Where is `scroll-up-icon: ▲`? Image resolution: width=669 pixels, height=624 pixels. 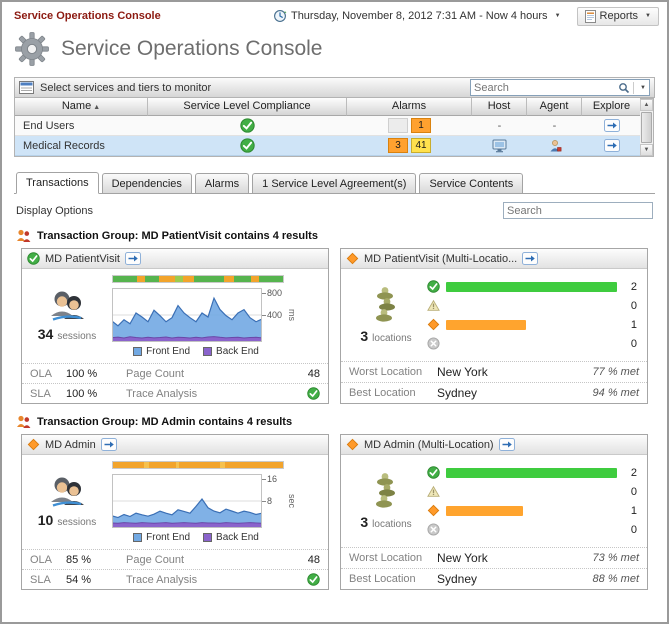 scroll-up-icon: ▲ is located at coordinates (646, 105).